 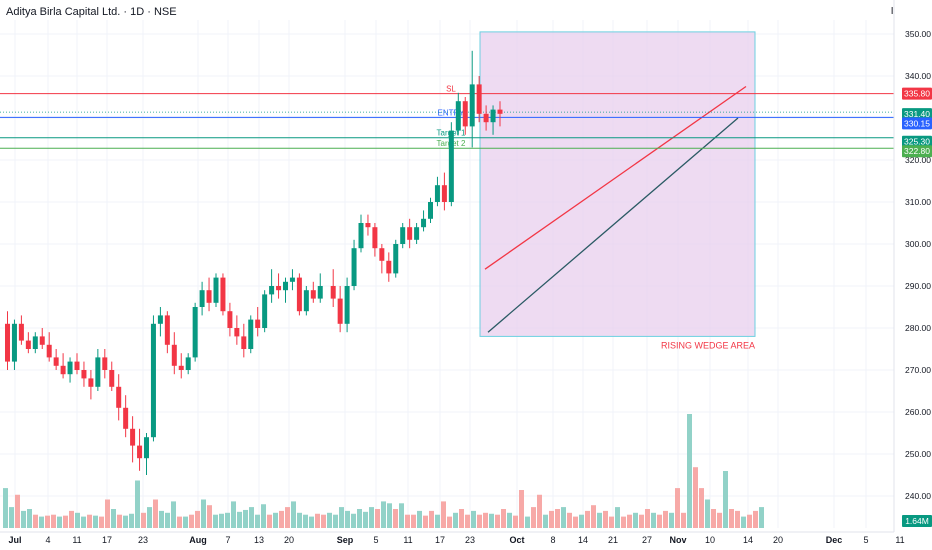 What do you see at coordinates (14, 540) in the screenshot?
I see `x-tick-label: Jul` at bounding box center [14, 540].